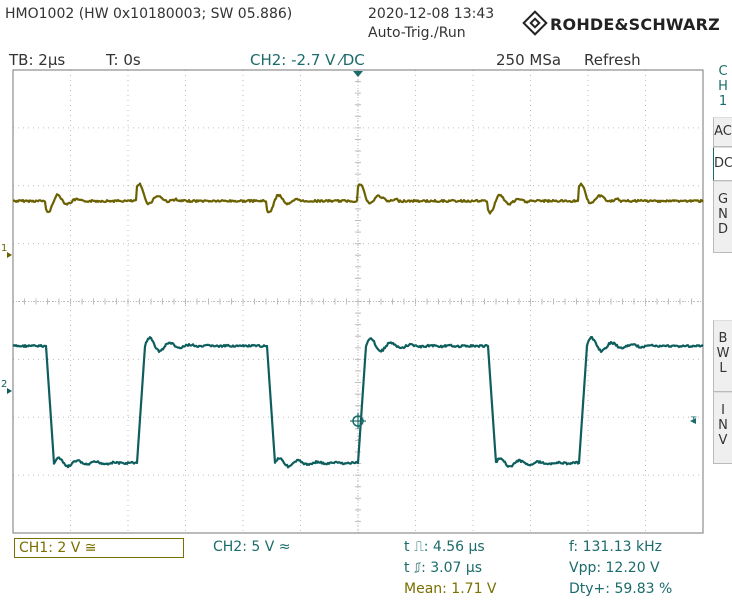 The image size is (732, 609). What do you see at coordinates (529, 60) in the screenshot?
I see `sample-rate-readout: 250 MSa` at bounding box center [529, 60].